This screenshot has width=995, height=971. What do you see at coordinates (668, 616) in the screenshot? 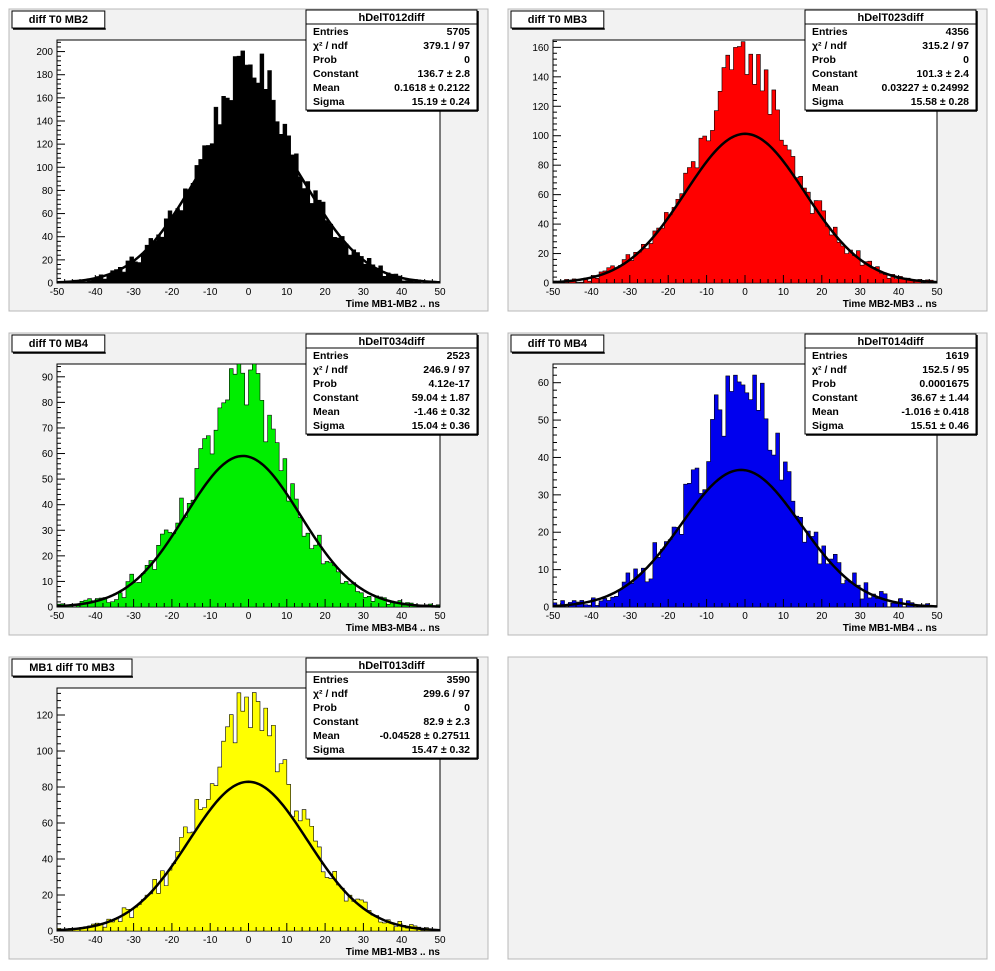
I see `x-tick-label: -20` at bounding box center [668, 616].